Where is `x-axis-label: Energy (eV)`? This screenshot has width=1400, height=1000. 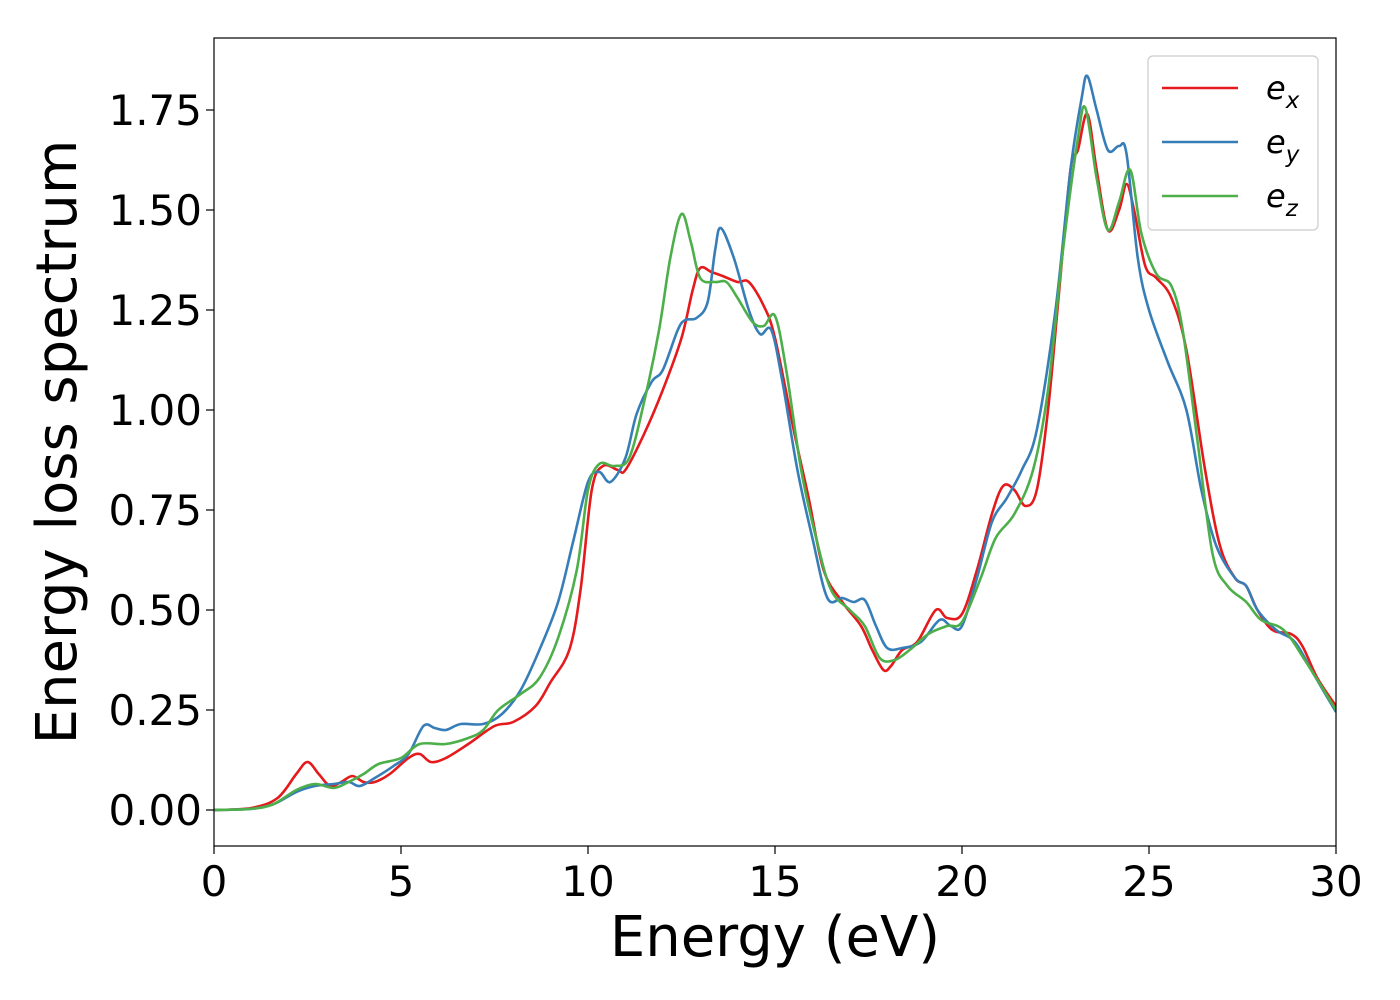 x-axis-label: Energy (eV) is located at coordinates (775, 937).